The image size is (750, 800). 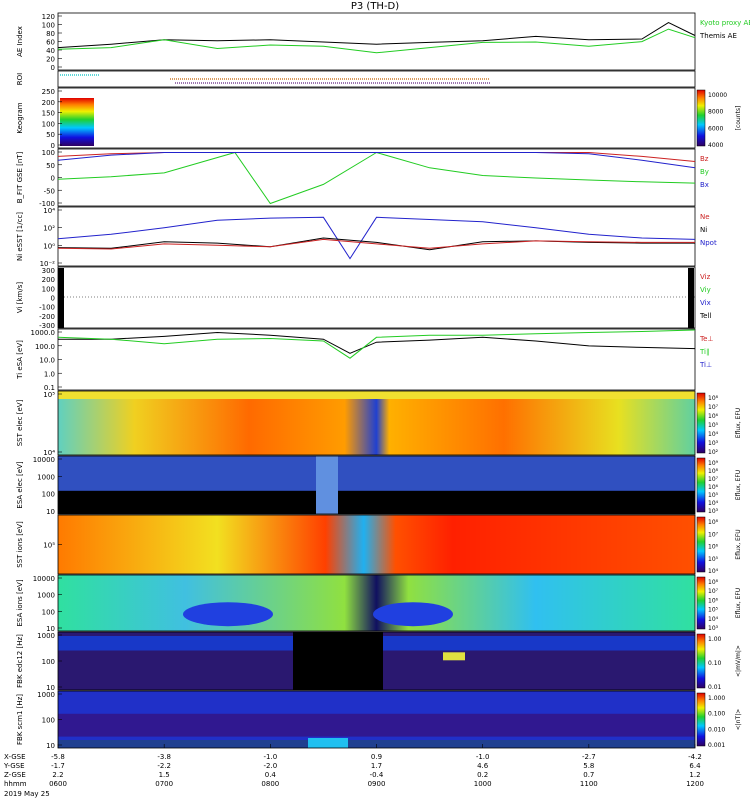 I want to click on keogram-tick-label: 100, so click(x=48, y=124).